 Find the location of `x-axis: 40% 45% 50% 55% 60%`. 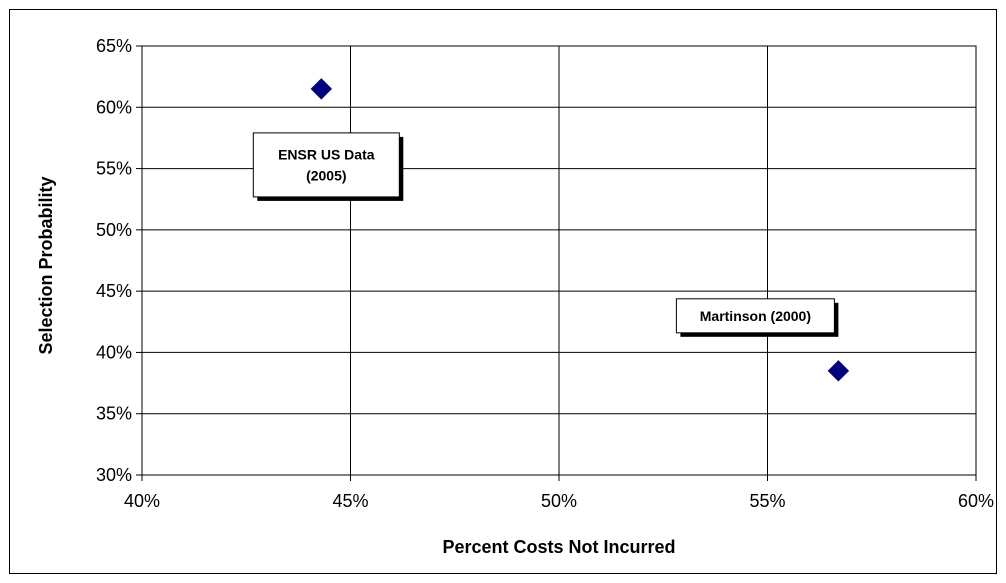

x-axis: 40% 45% 50% 55% 60% is located at coordinates (559, 493).